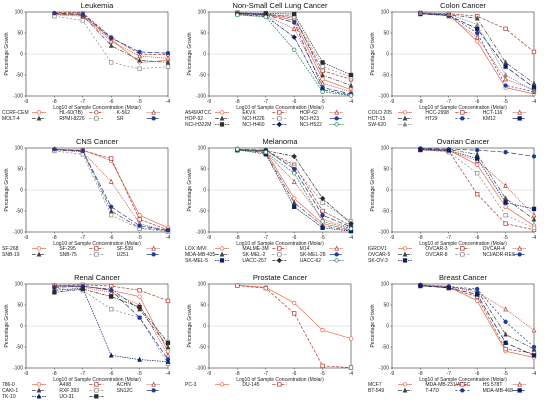 The image size is (550, 408). What do you see at coordinates (463, 141) in the screenshot?
I see `chart-title: Ovarian Cancer` at bounding box center [463, 141].